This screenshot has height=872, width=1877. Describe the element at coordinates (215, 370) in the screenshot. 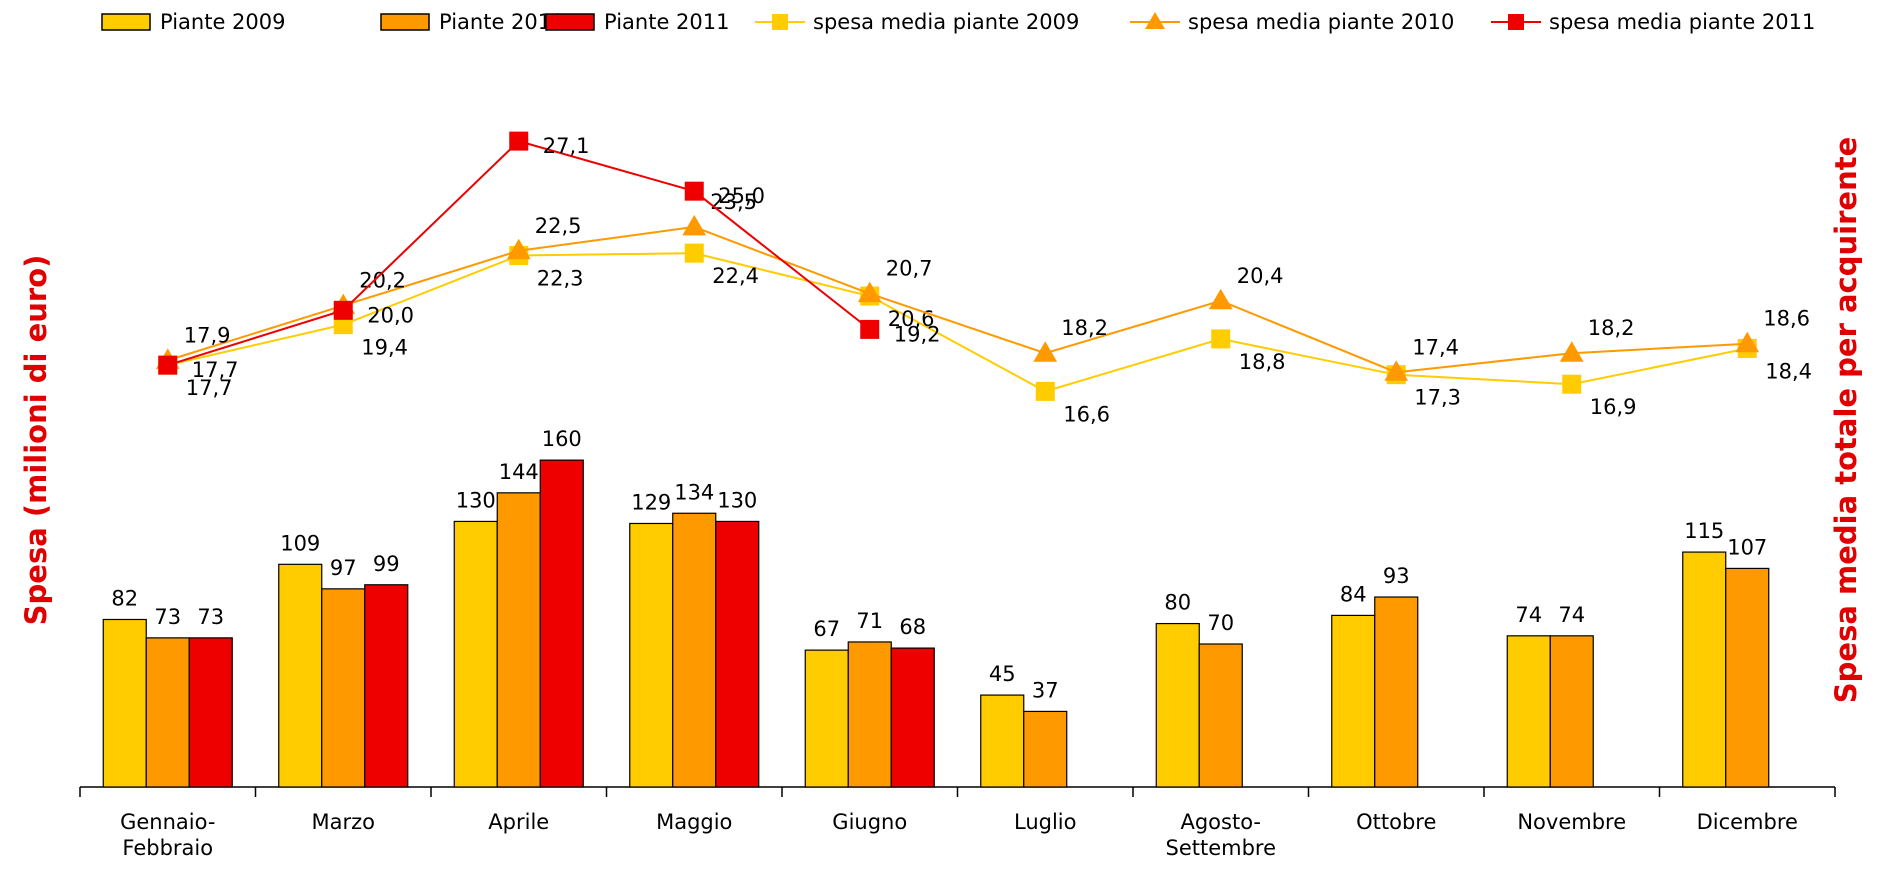

I see `line-value-label: 17,7` at that location.